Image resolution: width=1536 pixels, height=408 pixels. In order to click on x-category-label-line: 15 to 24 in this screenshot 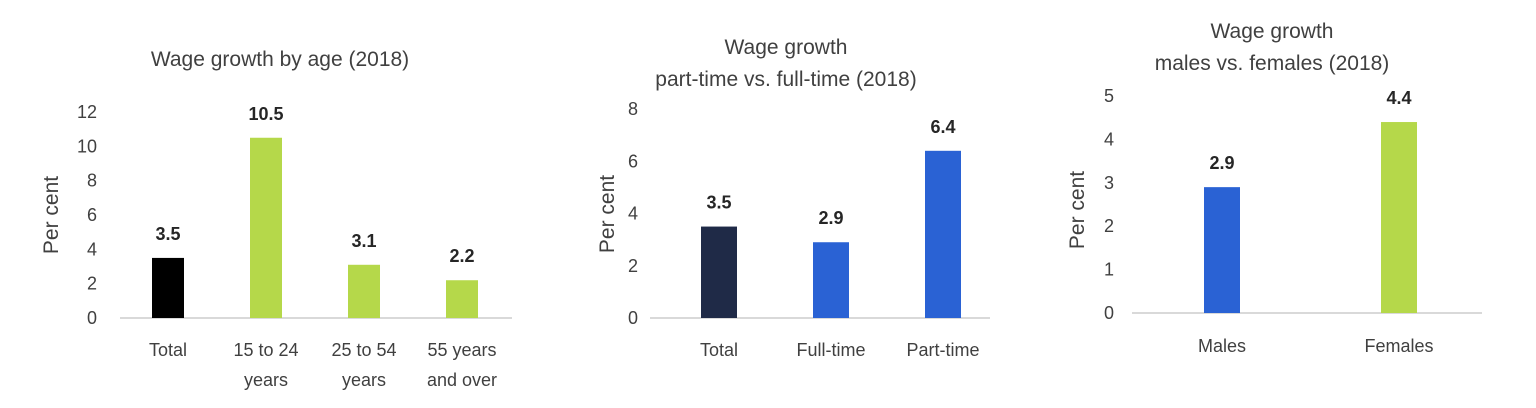, I will do `click(265, 350)`.